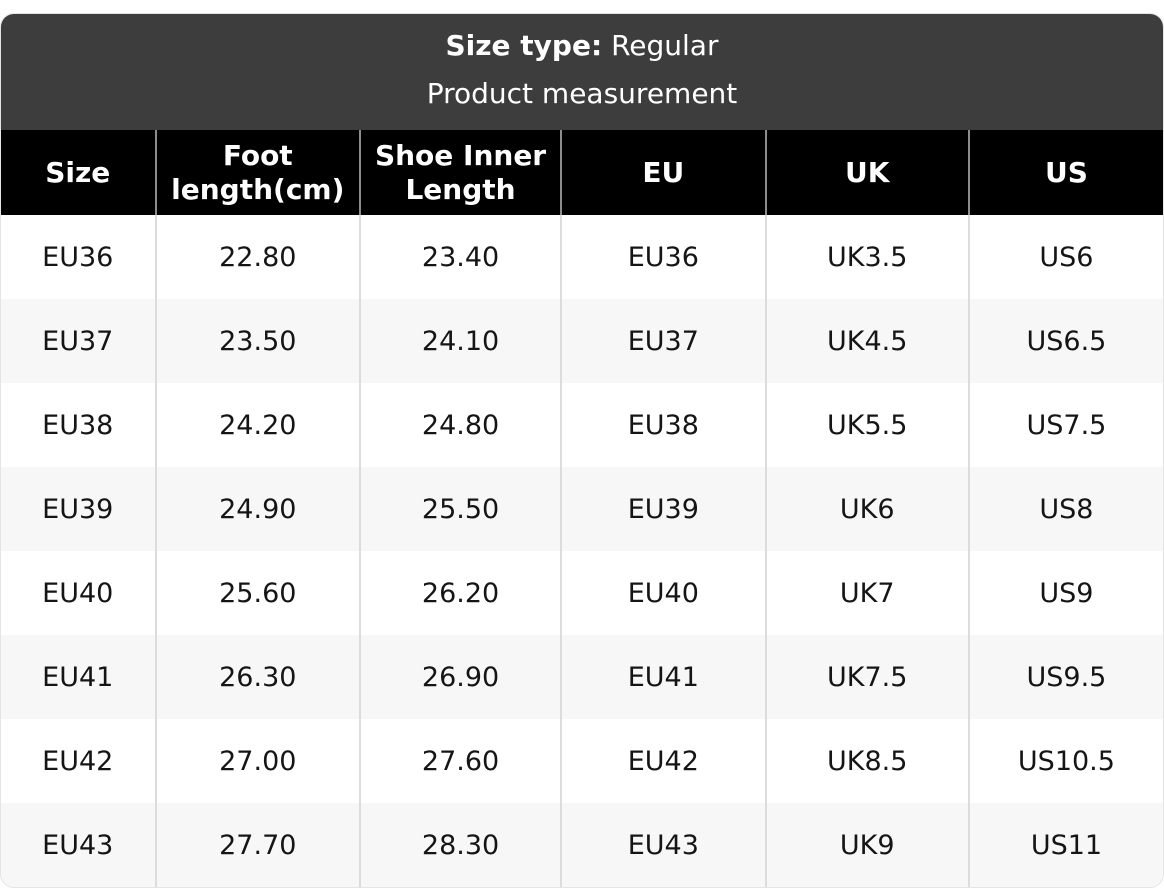  What do you see at coordinates (663, 677) in the screenshot?
I see `eu-cell: EU41` at bounding box center [663, 677].